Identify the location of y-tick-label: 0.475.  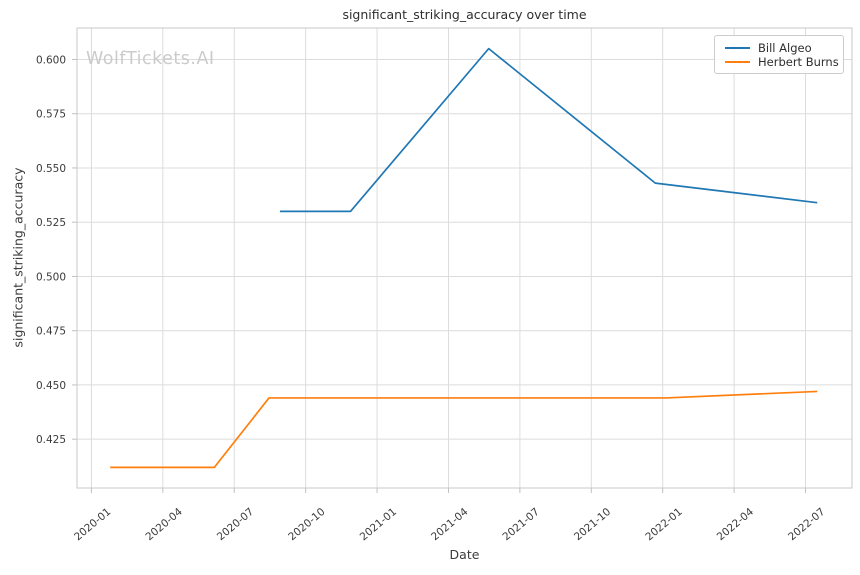
(51, 332).